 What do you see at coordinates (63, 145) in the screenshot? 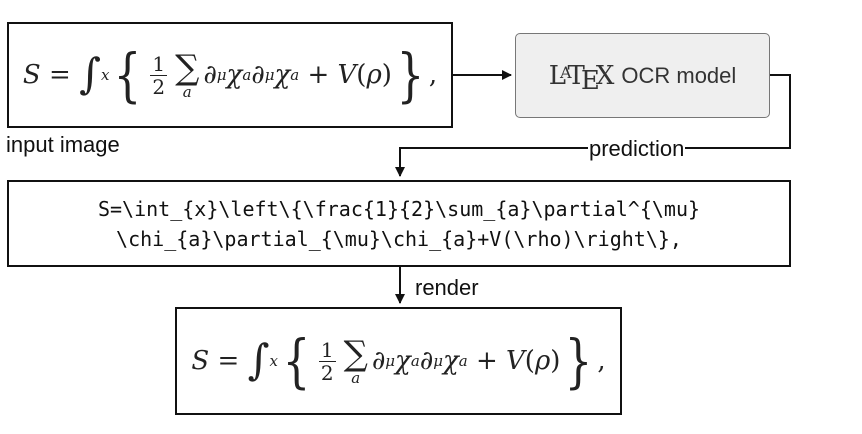
I see `input-image-caption: input image` at bounding box center [63, 145].